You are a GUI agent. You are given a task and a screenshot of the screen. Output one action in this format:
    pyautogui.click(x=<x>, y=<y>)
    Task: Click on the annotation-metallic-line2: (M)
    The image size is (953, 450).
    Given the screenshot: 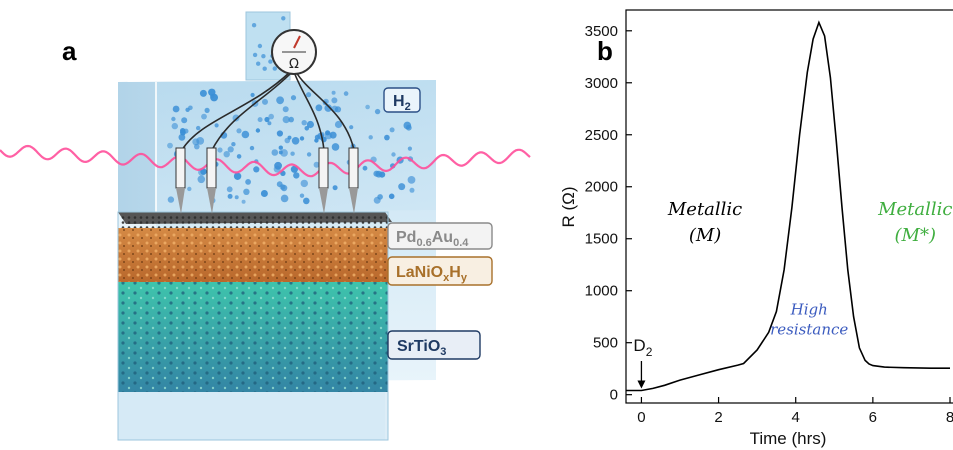 What is the action you would take?
    pyautogui.click(x=705, y=235)
    